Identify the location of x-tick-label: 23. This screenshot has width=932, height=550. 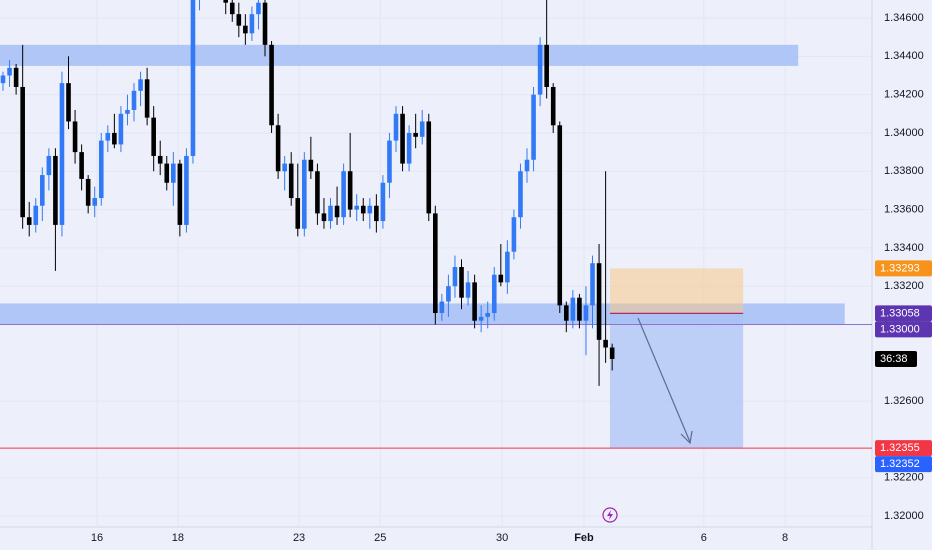
(299, 538).